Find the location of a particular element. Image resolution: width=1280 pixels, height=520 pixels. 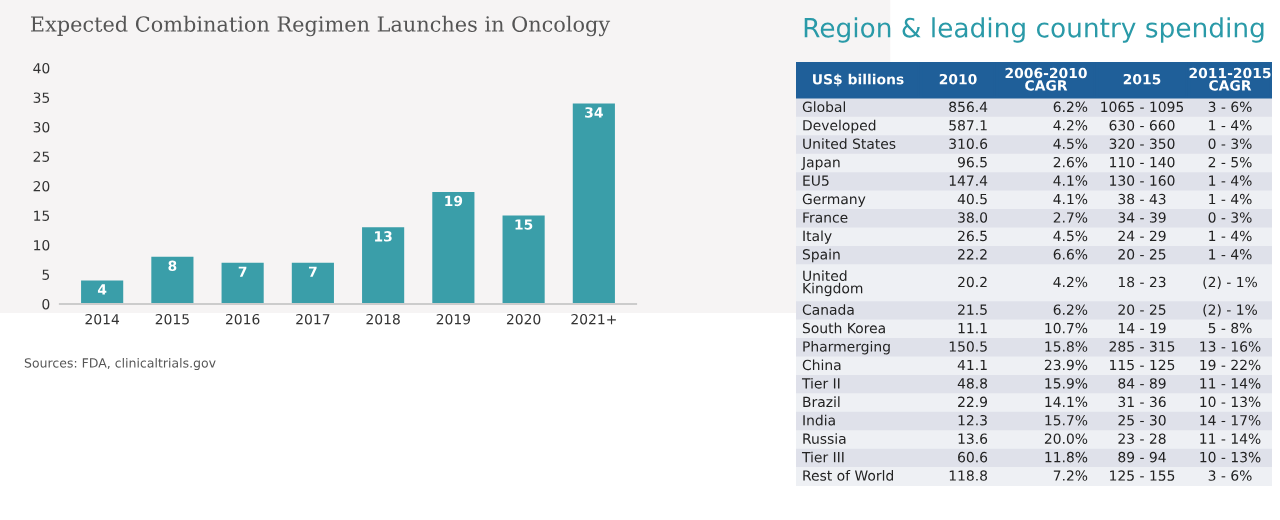

chart-title: Expected Combination Regimen Launches in Oncology is located at coordinates (320, 26).